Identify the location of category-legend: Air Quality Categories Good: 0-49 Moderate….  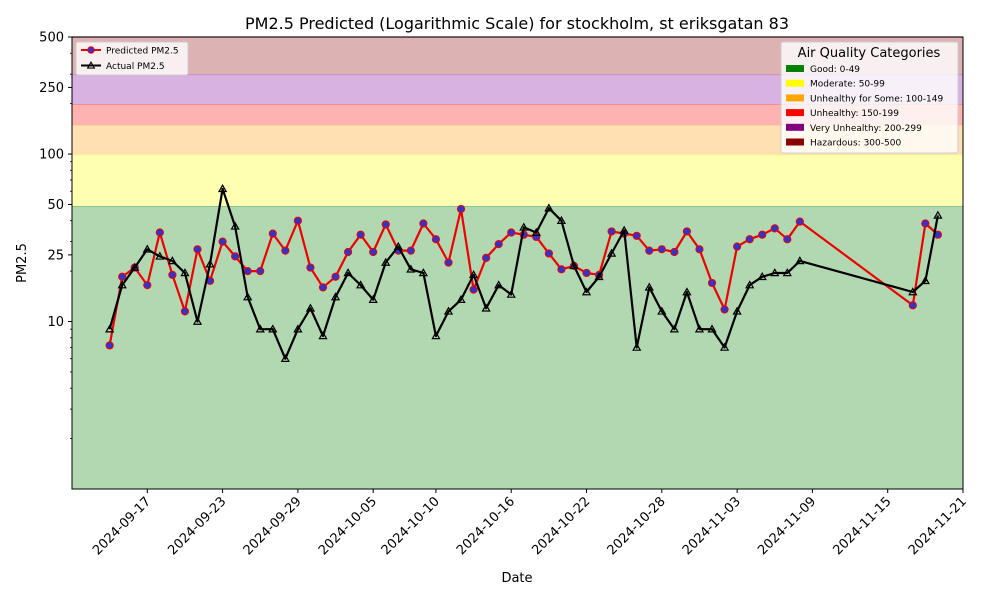
(869, 97).